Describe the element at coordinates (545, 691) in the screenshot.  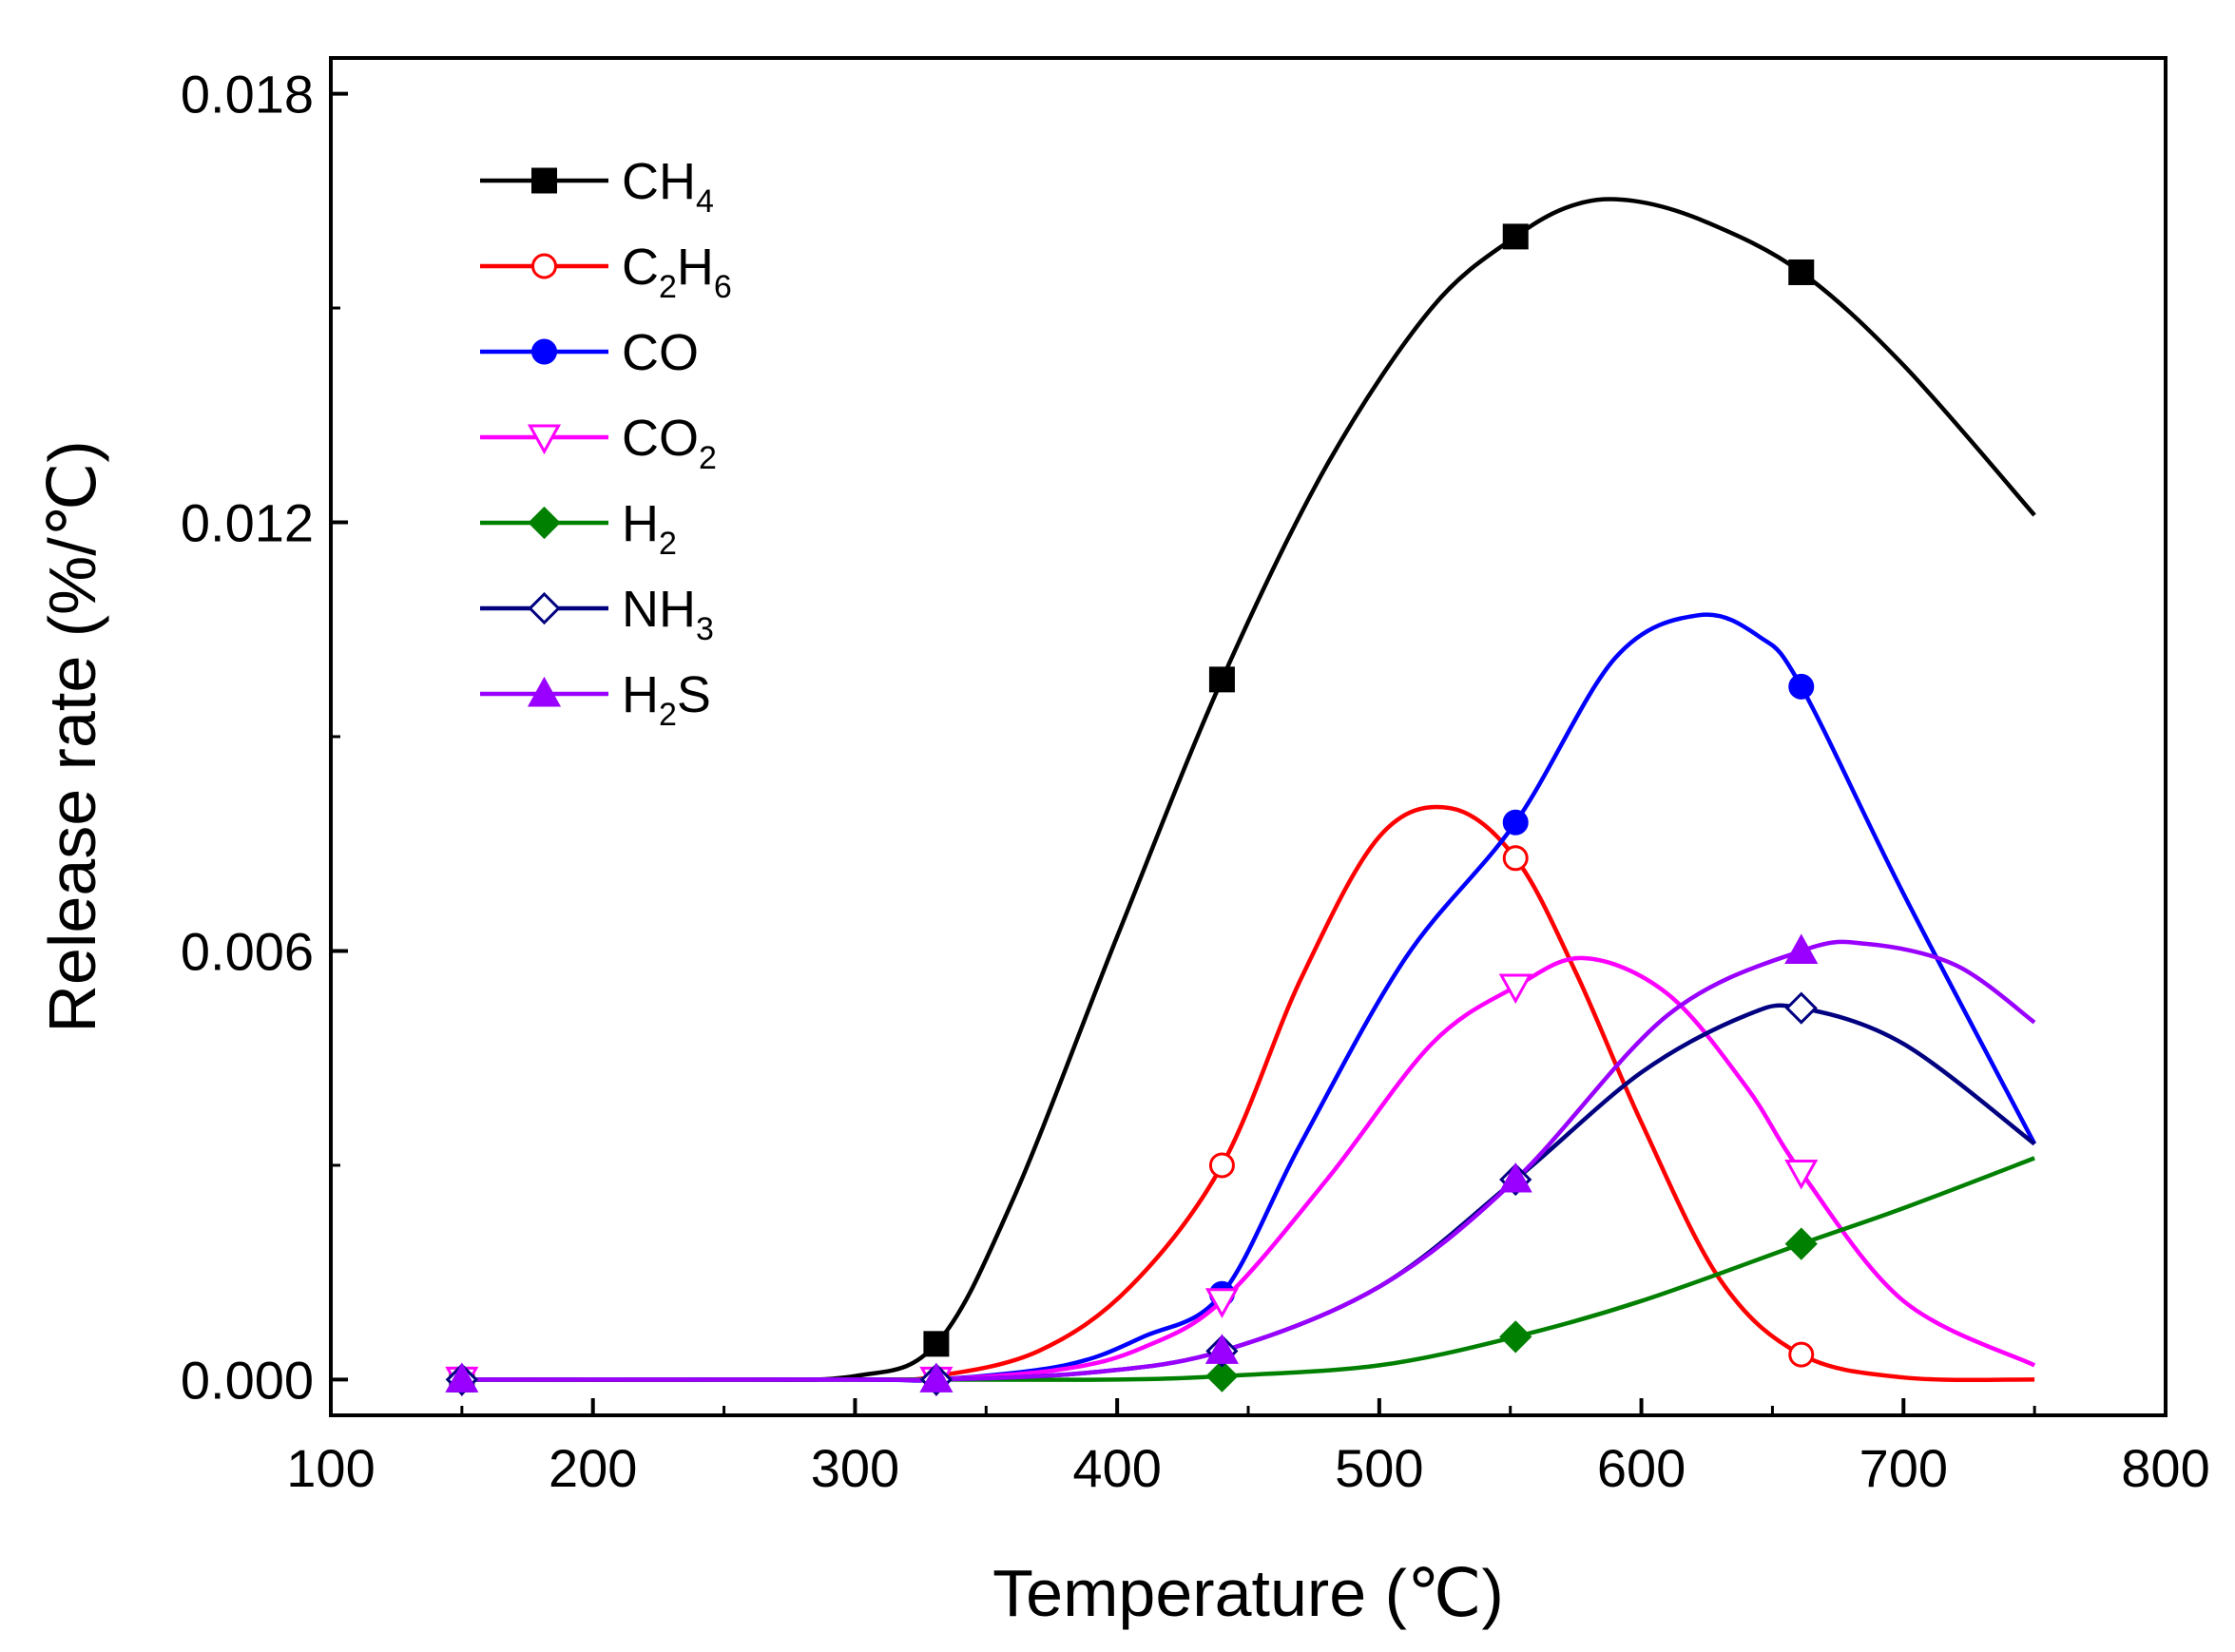
I see `legend-marker-h2s` at that location.